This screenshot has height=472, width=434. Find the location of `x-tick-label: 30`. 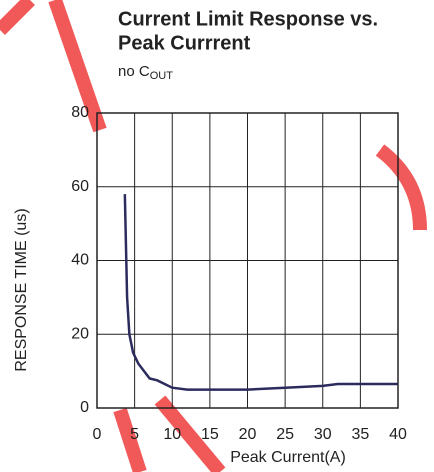

x-tick-label: 30 is located at coordinates (323, 434).